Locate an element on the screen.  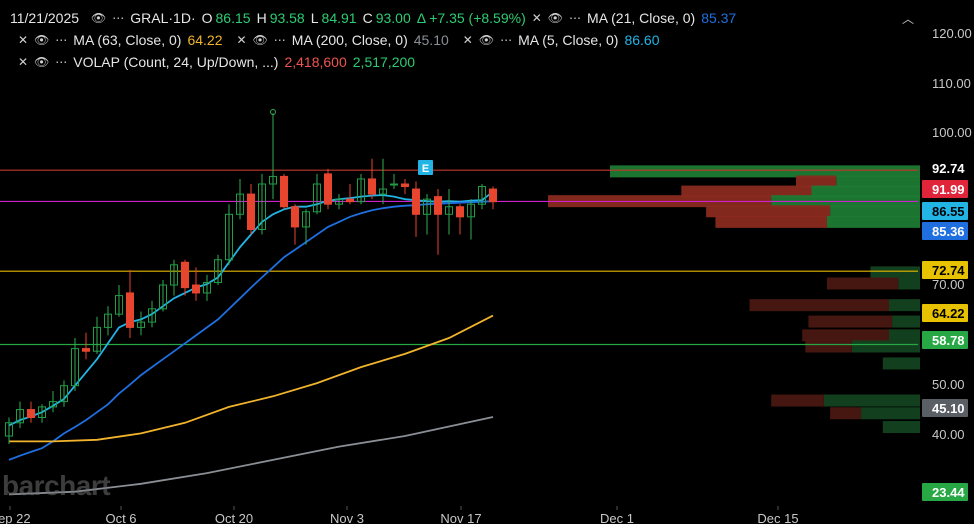
legend-symbol: GRAL is located at coordinates (149, 18).